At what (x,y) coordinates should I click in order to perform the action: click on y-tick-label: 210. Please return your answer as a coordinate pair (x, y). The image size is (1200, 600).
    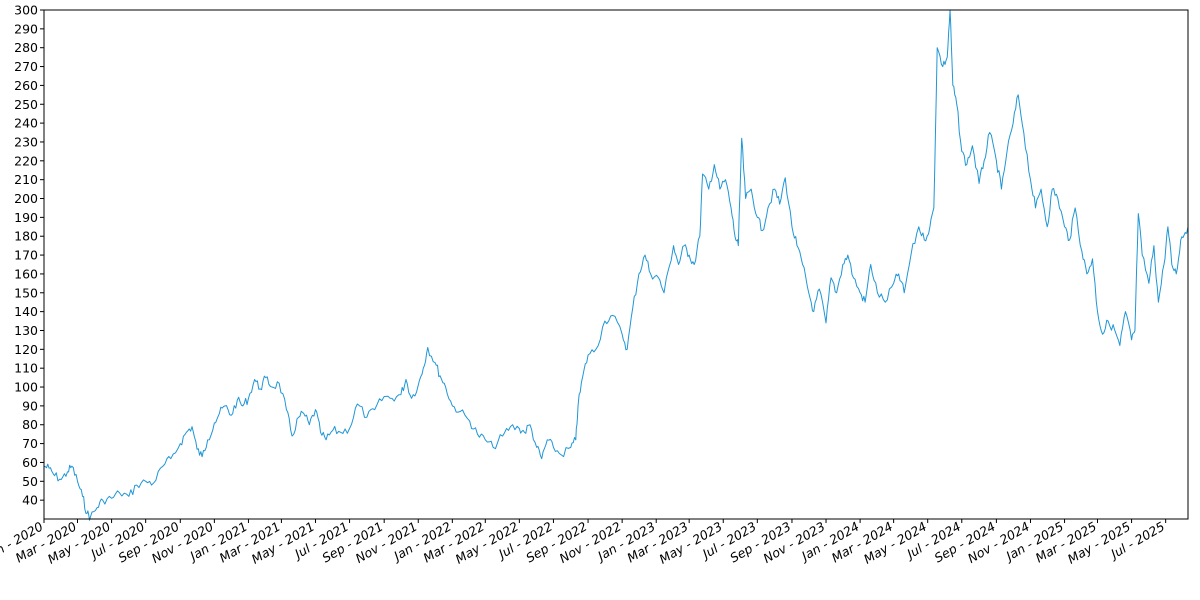
    Looking at the image, I should click on (26, 179).